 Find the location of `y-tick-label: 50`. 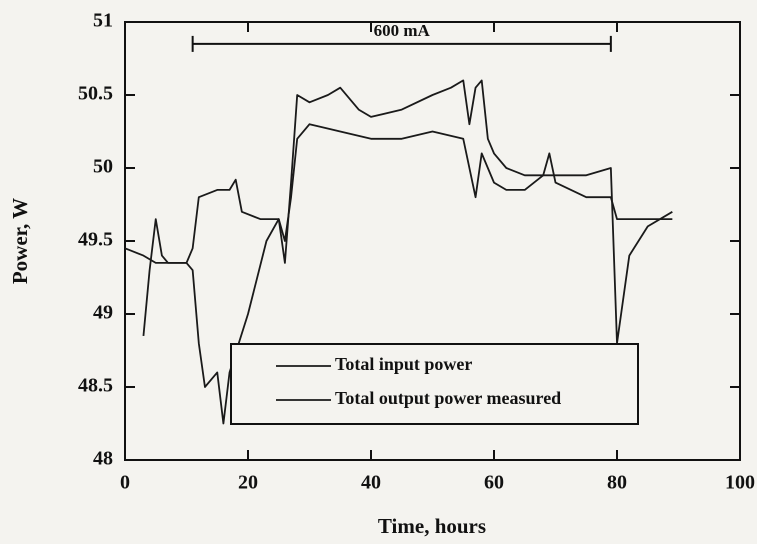

y-tick-label: 50 is located at coordinates (103, 167).